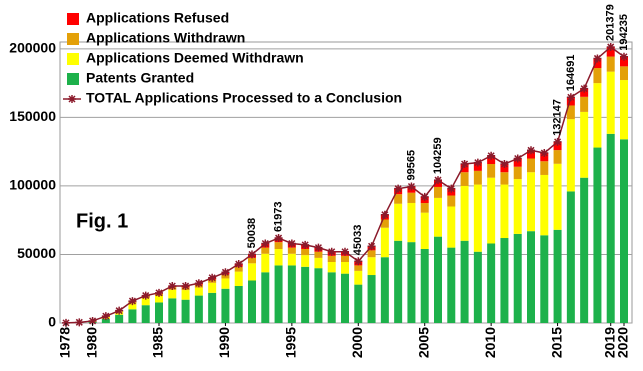  I want to click on annotation: Fig. 1, so click(102, 221).